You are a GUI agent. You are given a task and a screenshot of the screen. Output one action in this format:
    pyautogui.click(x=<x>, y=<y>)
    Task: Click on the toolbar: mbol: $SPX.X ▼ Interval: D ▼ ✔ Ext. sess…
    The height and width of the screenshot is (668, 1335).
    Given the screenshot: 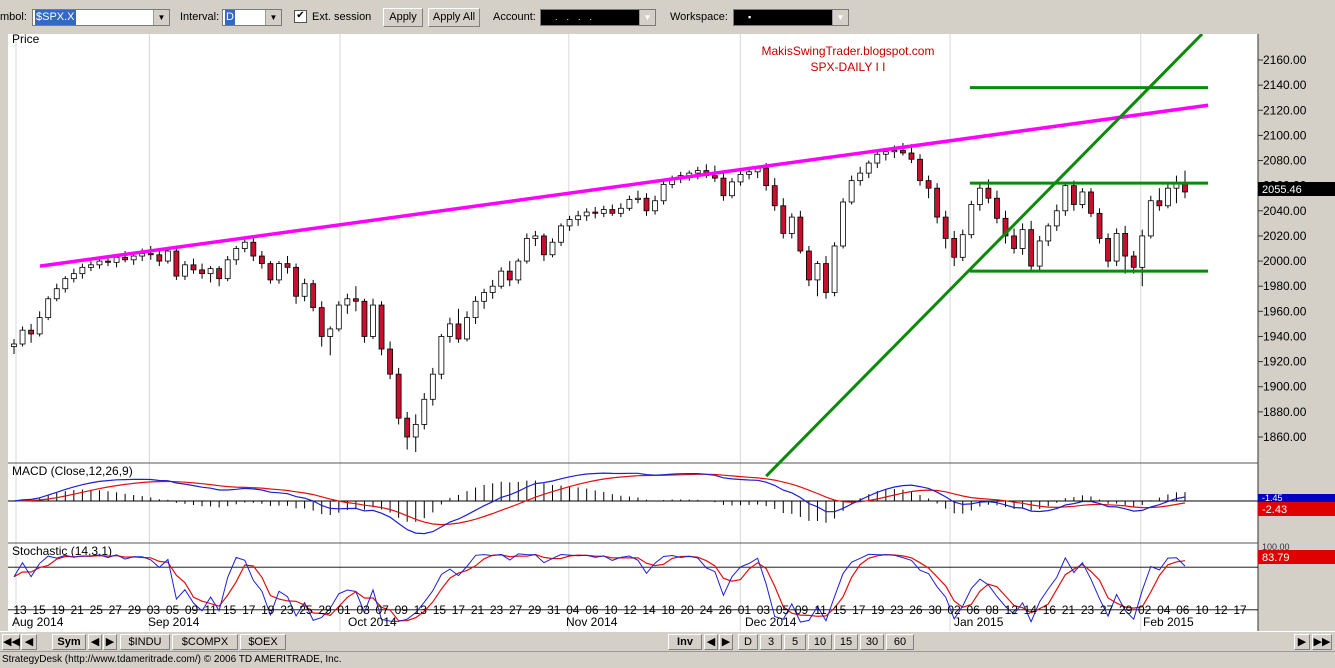 What is the action you would take?
    pyautogui.click(x=667, y=17)
    